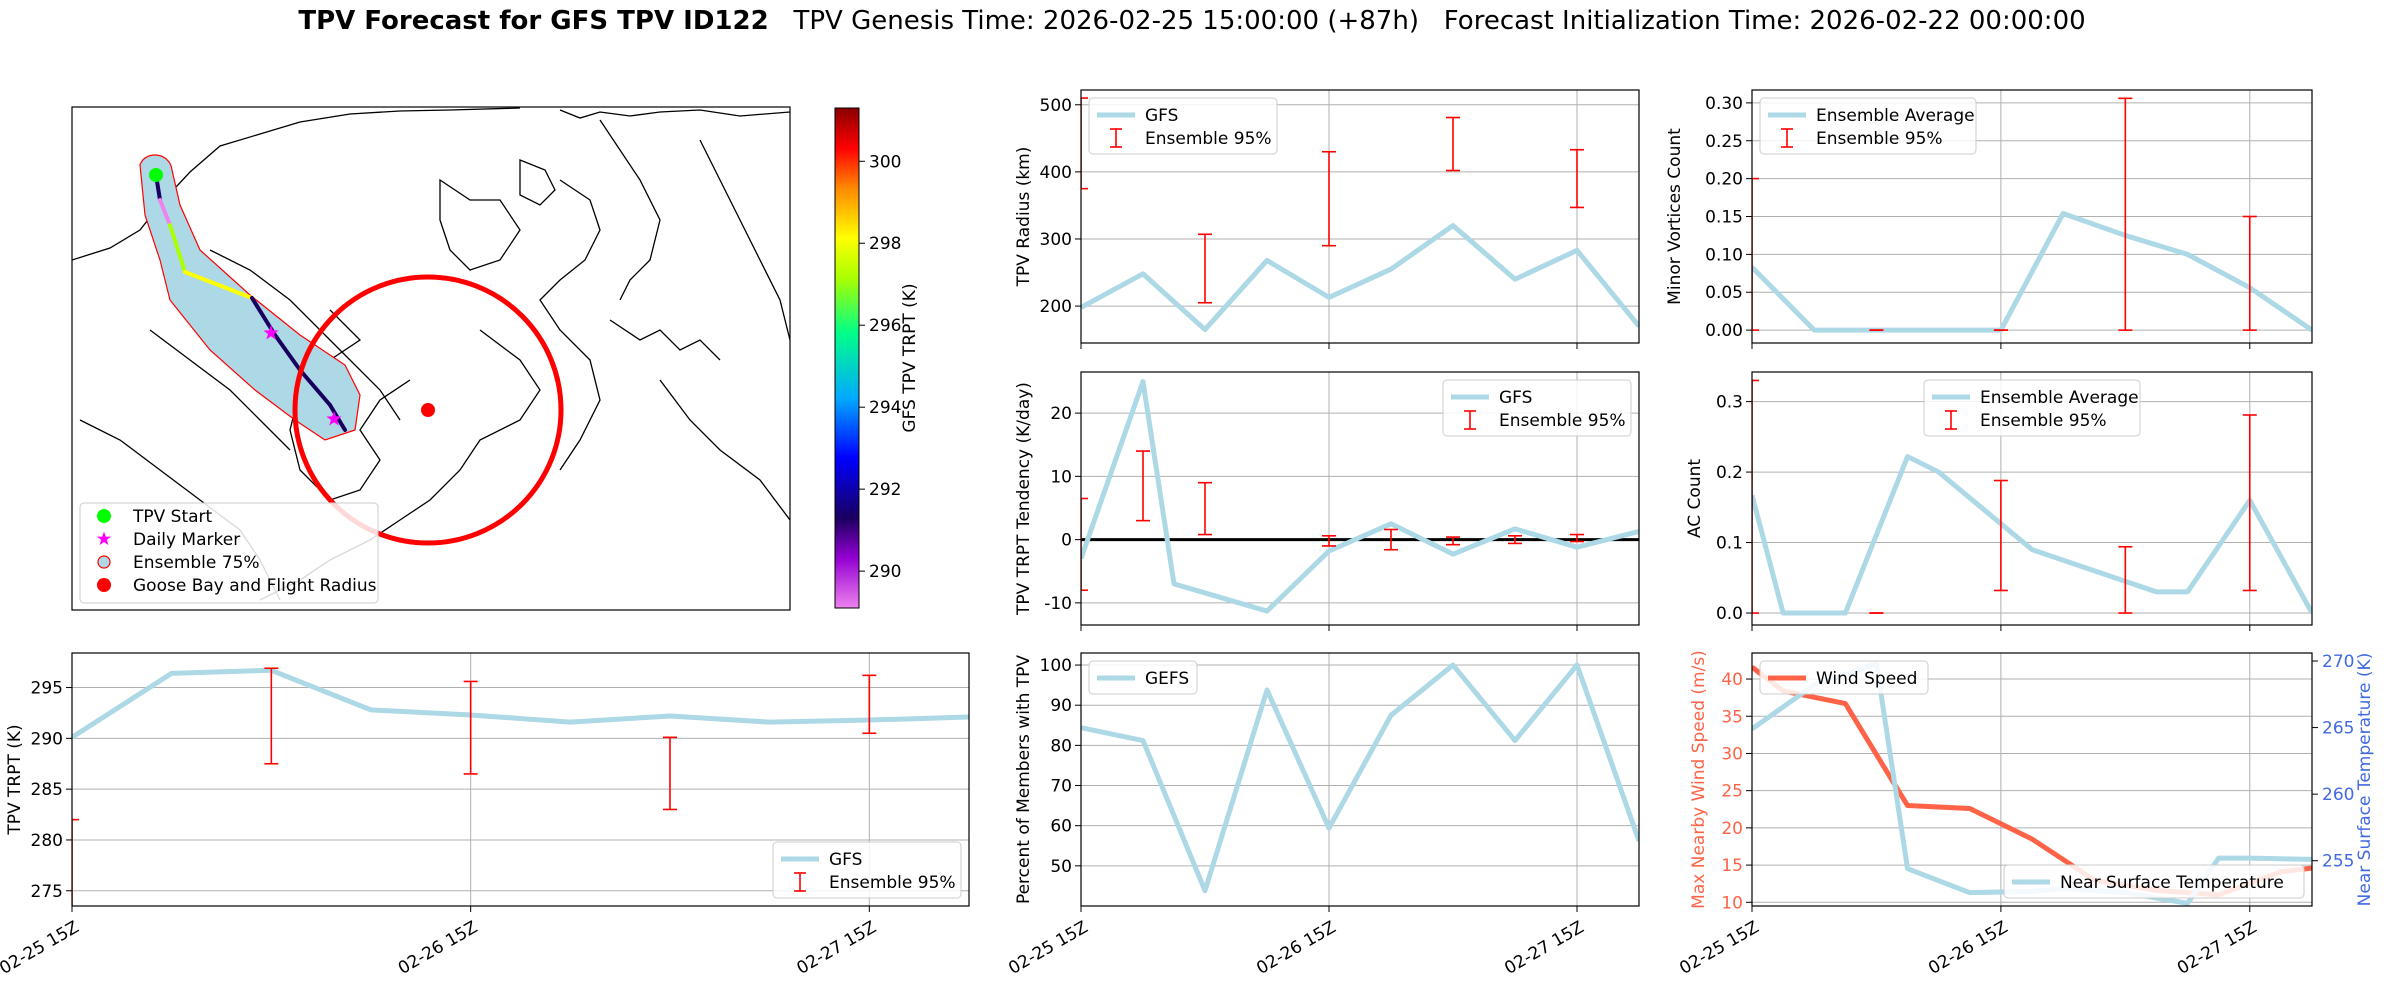 This screenshot has height=982, width=2384. What do you see at coordinates (1699, 779) in the screenshot?
I see `y-axis-label: Max Nearby Wind Speed (m/s)` at bounding box center [1699, 779].